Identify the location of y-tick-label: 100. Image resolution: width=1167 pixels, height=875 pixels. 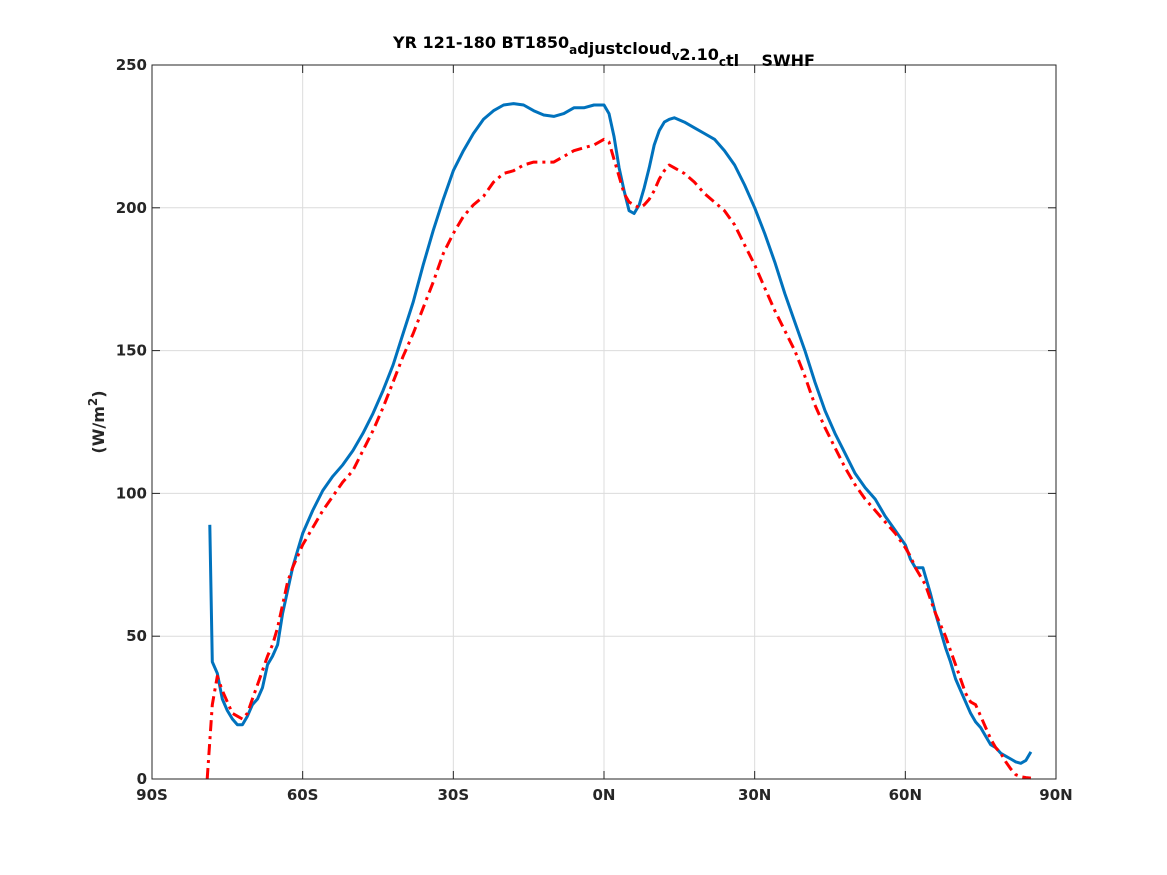
(131, 493).